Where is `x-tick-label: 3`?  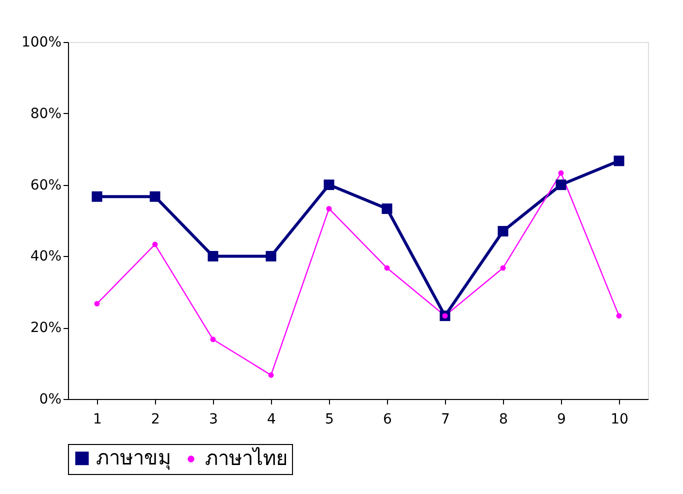
x-tick-label: 3 is located at coordinates (213, 420).